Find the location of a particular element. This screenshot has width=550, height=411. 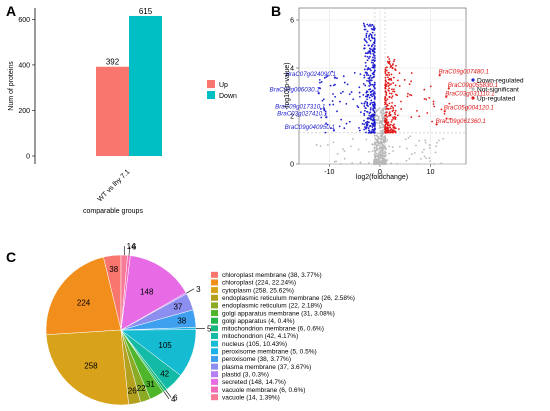

volcano-point-label: BraC05g004120.1 is located at coordinates (469, 108).